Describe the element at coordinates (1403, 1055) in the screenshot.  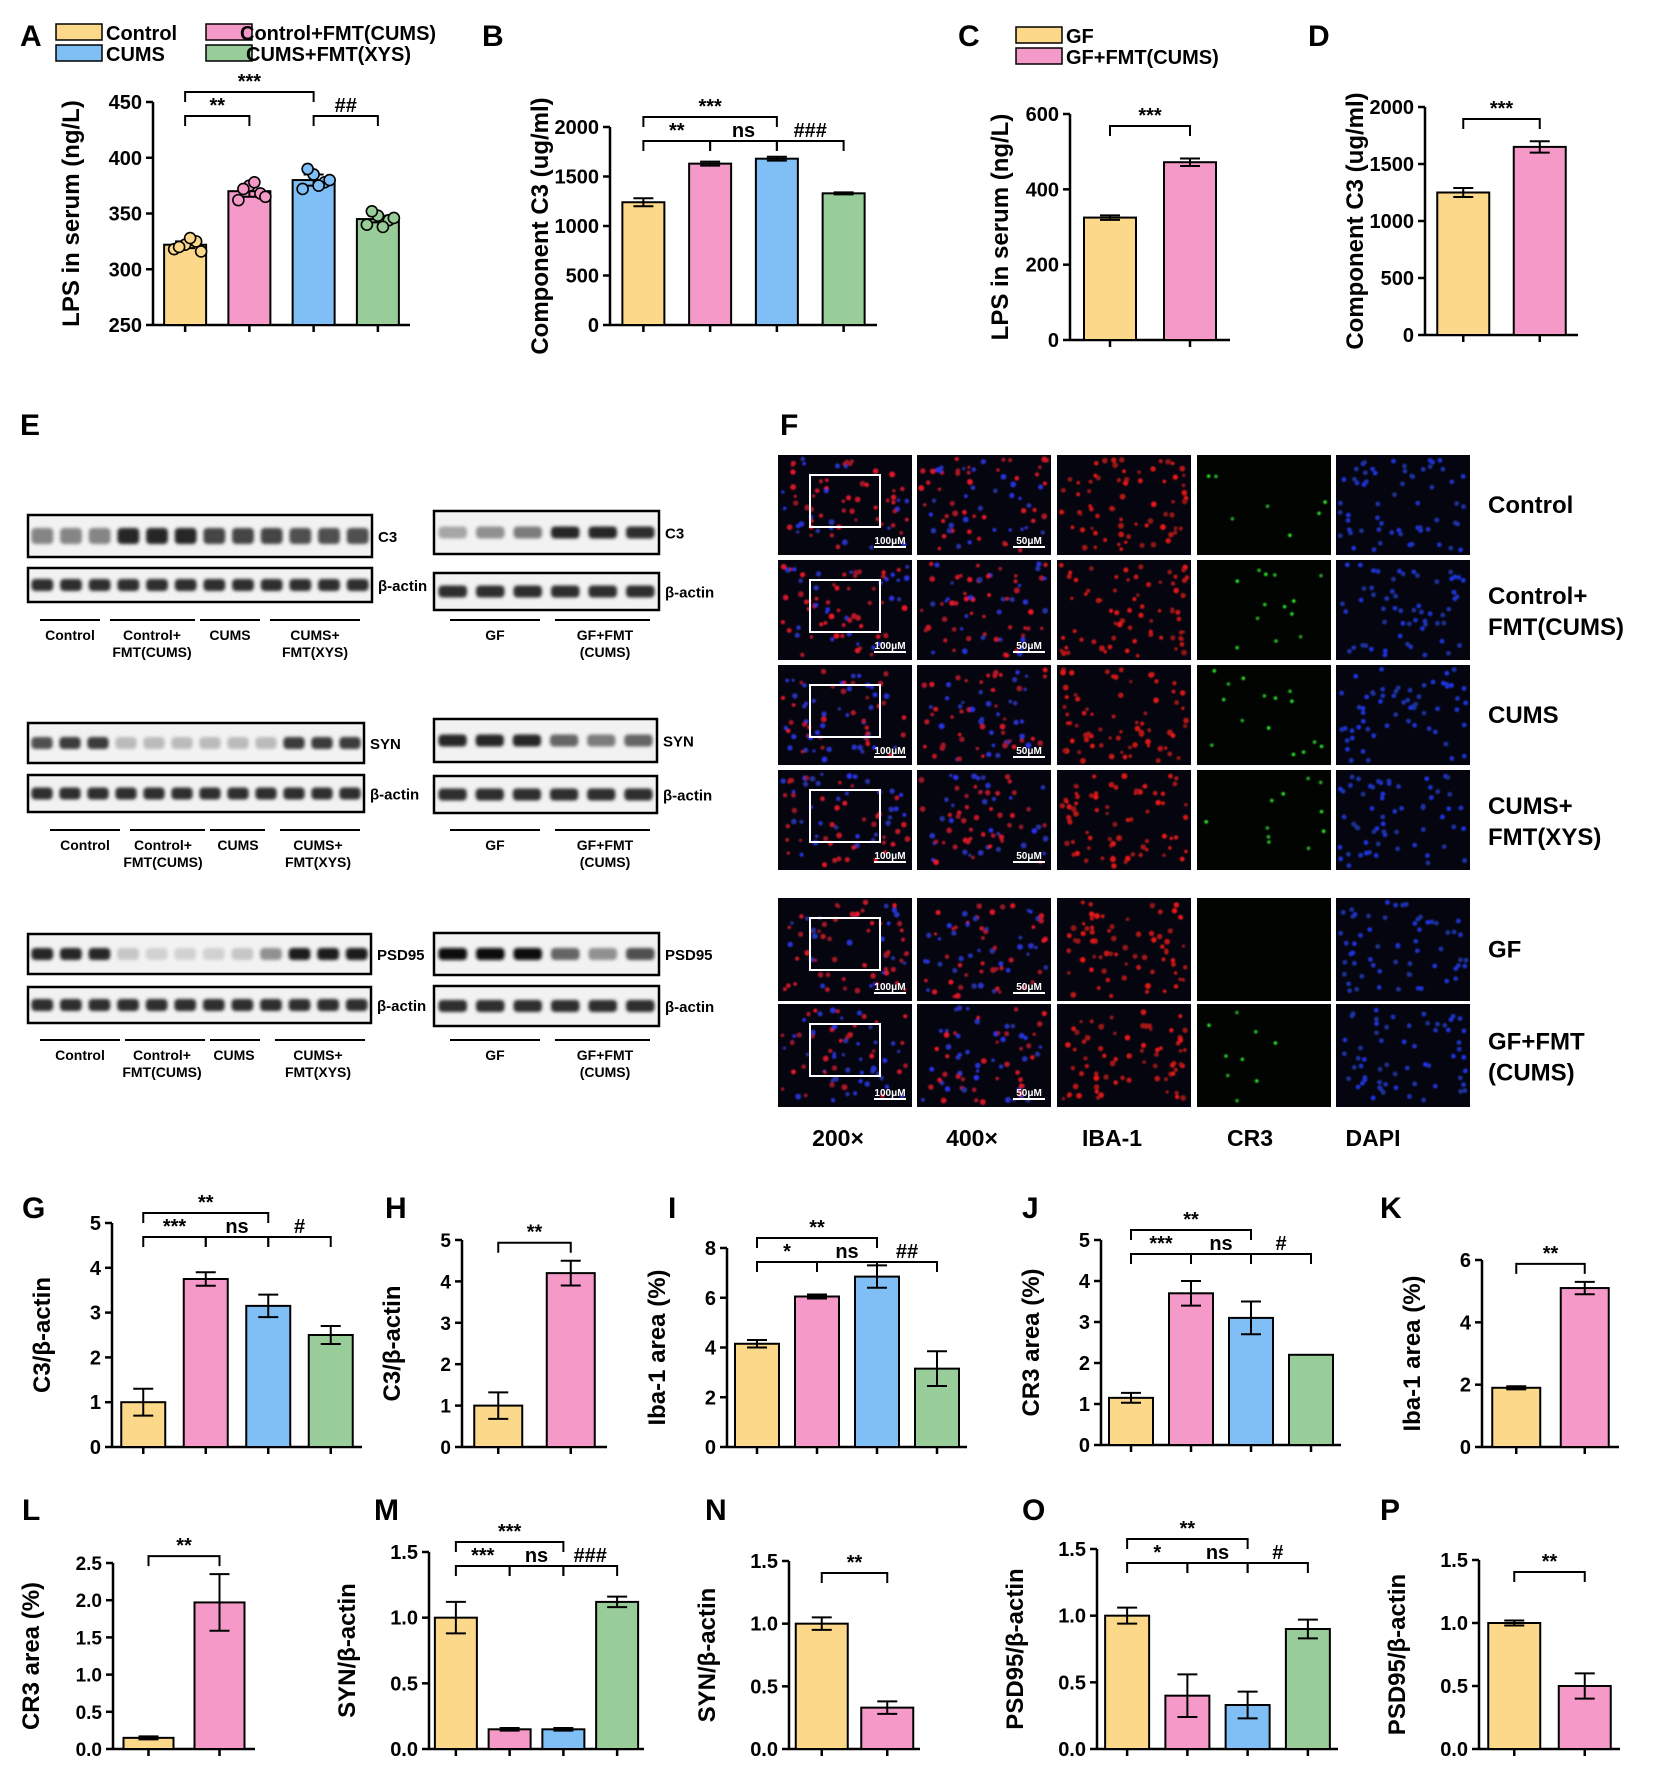
I see `micro-image` at that location.